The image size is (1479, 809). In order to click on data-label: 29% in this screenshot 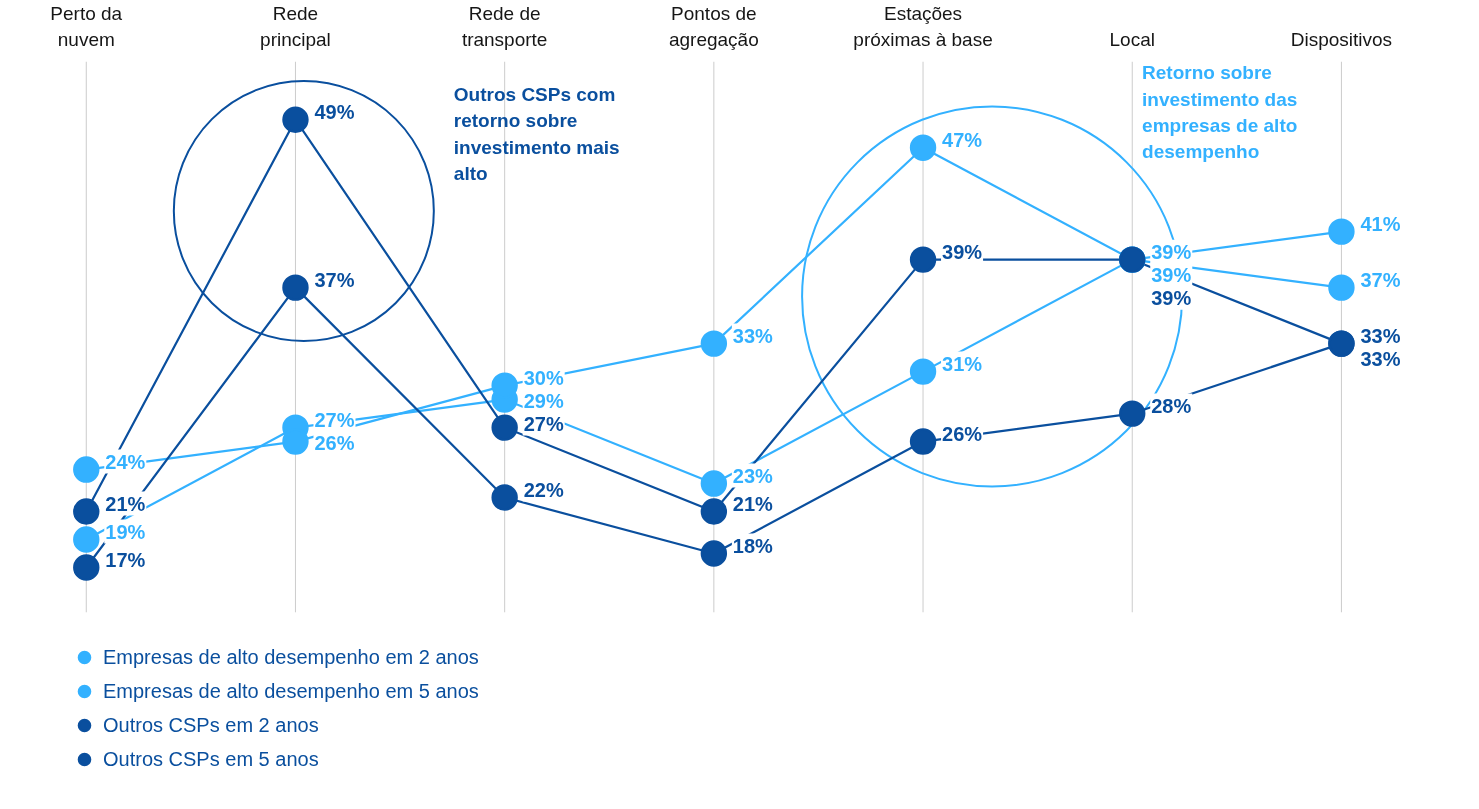, I will do `click(543, 400)`.